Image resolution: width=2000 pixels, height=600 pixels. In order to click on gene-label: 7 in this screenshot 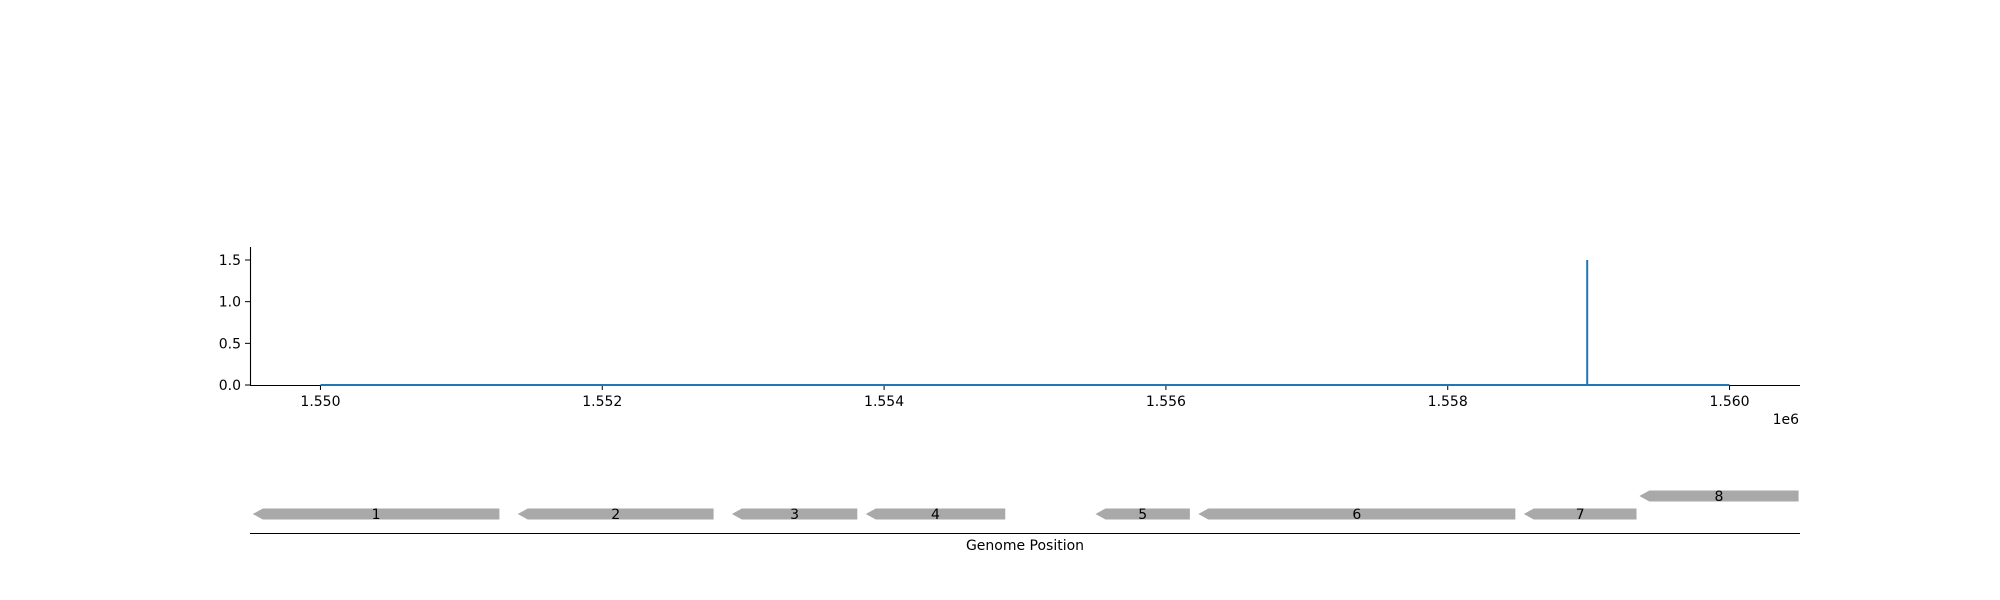, I will do `click(1580, 515)`.